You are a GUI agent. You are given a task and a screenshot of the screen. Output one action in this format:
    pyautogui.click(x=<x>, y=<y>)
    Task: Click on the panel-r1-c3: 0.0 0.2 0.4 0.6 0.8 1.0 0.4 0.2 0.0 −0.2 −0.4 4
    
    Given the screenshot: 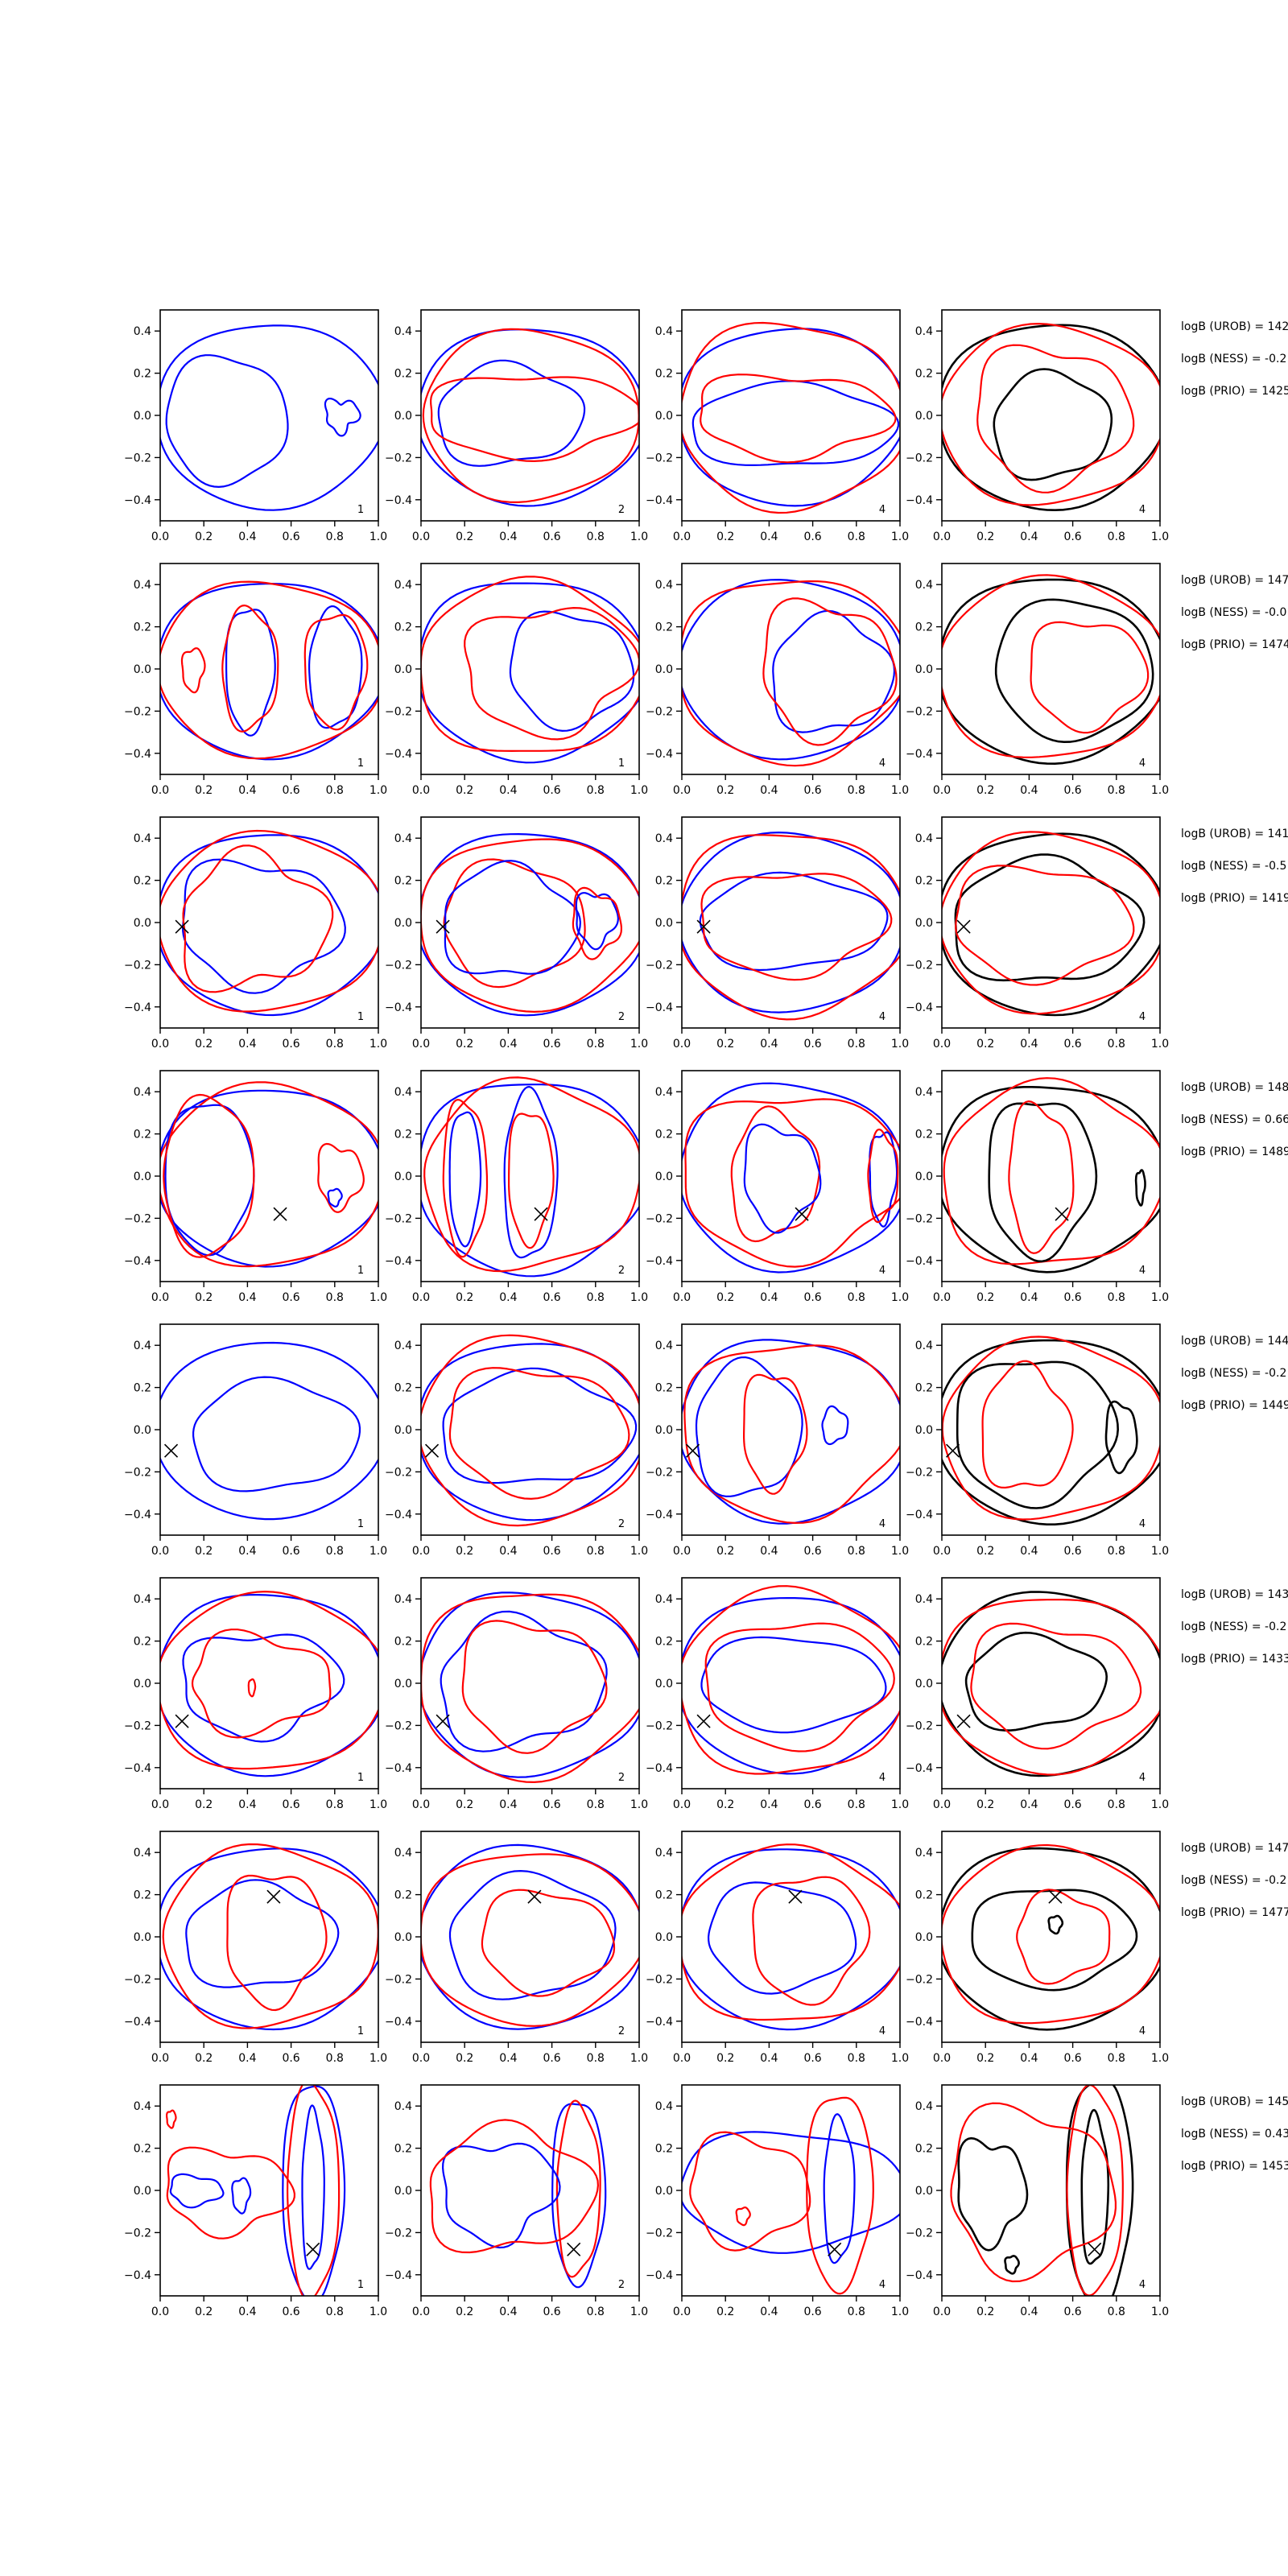 What is the action you would take?
    pyautogui.click(x=777, y=426)
    